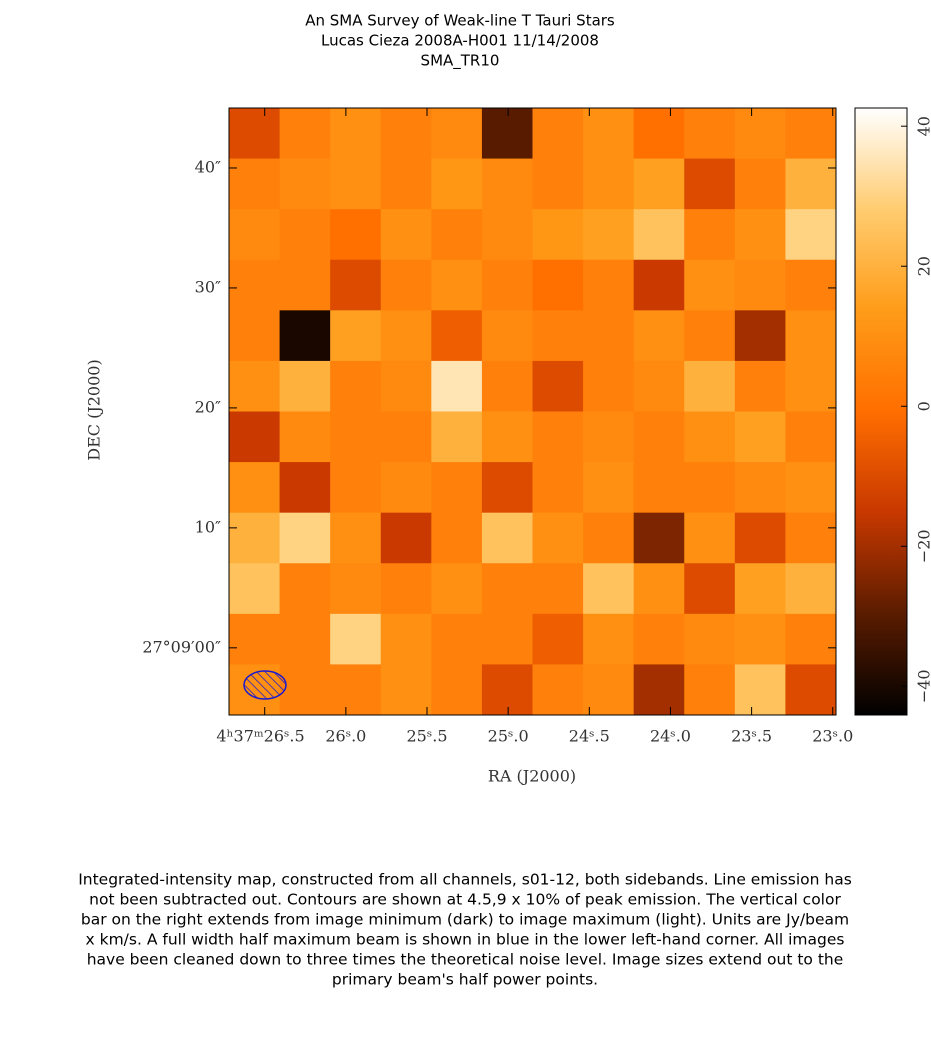 This screenshot has height=1060, width=931. Describe the element at coordinates (751, 736) in the screenshot. I see `x-tick-label: 23ˢ.5` at that location.